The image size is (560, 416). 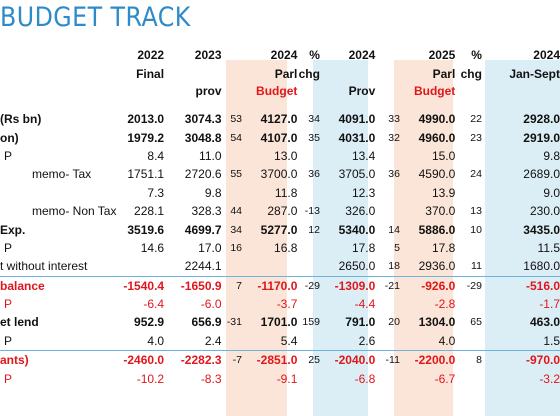 What do you see at coordinates (476, 322) in the screenshot?
I see `table-cell: 65` at bounding box center [476, 322].